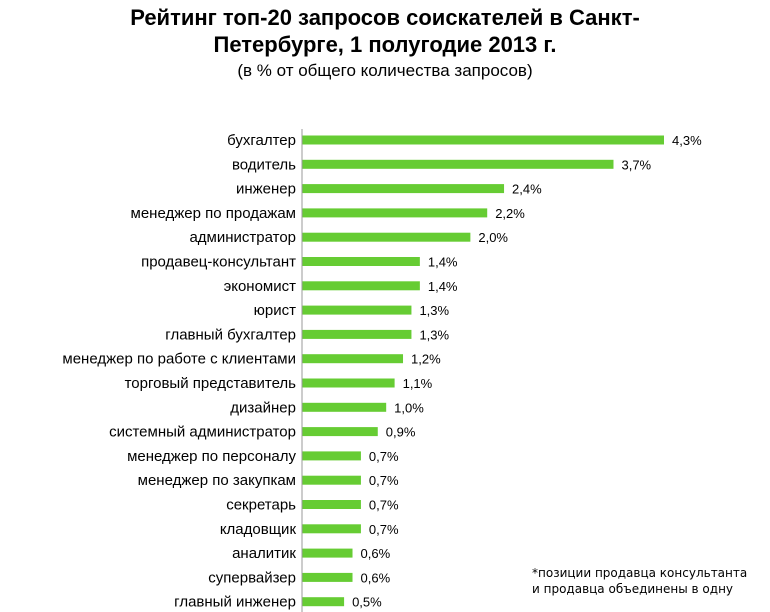  Describe the element at coordinates (493, 237) in the screenshot. I see `value-label: 2,0%` at that location.